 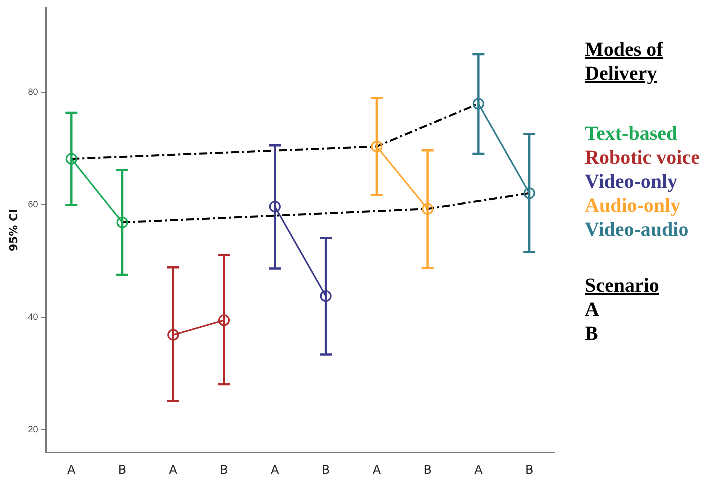 I want to click on y-tick-label: 40, so click(x=33, y=317).